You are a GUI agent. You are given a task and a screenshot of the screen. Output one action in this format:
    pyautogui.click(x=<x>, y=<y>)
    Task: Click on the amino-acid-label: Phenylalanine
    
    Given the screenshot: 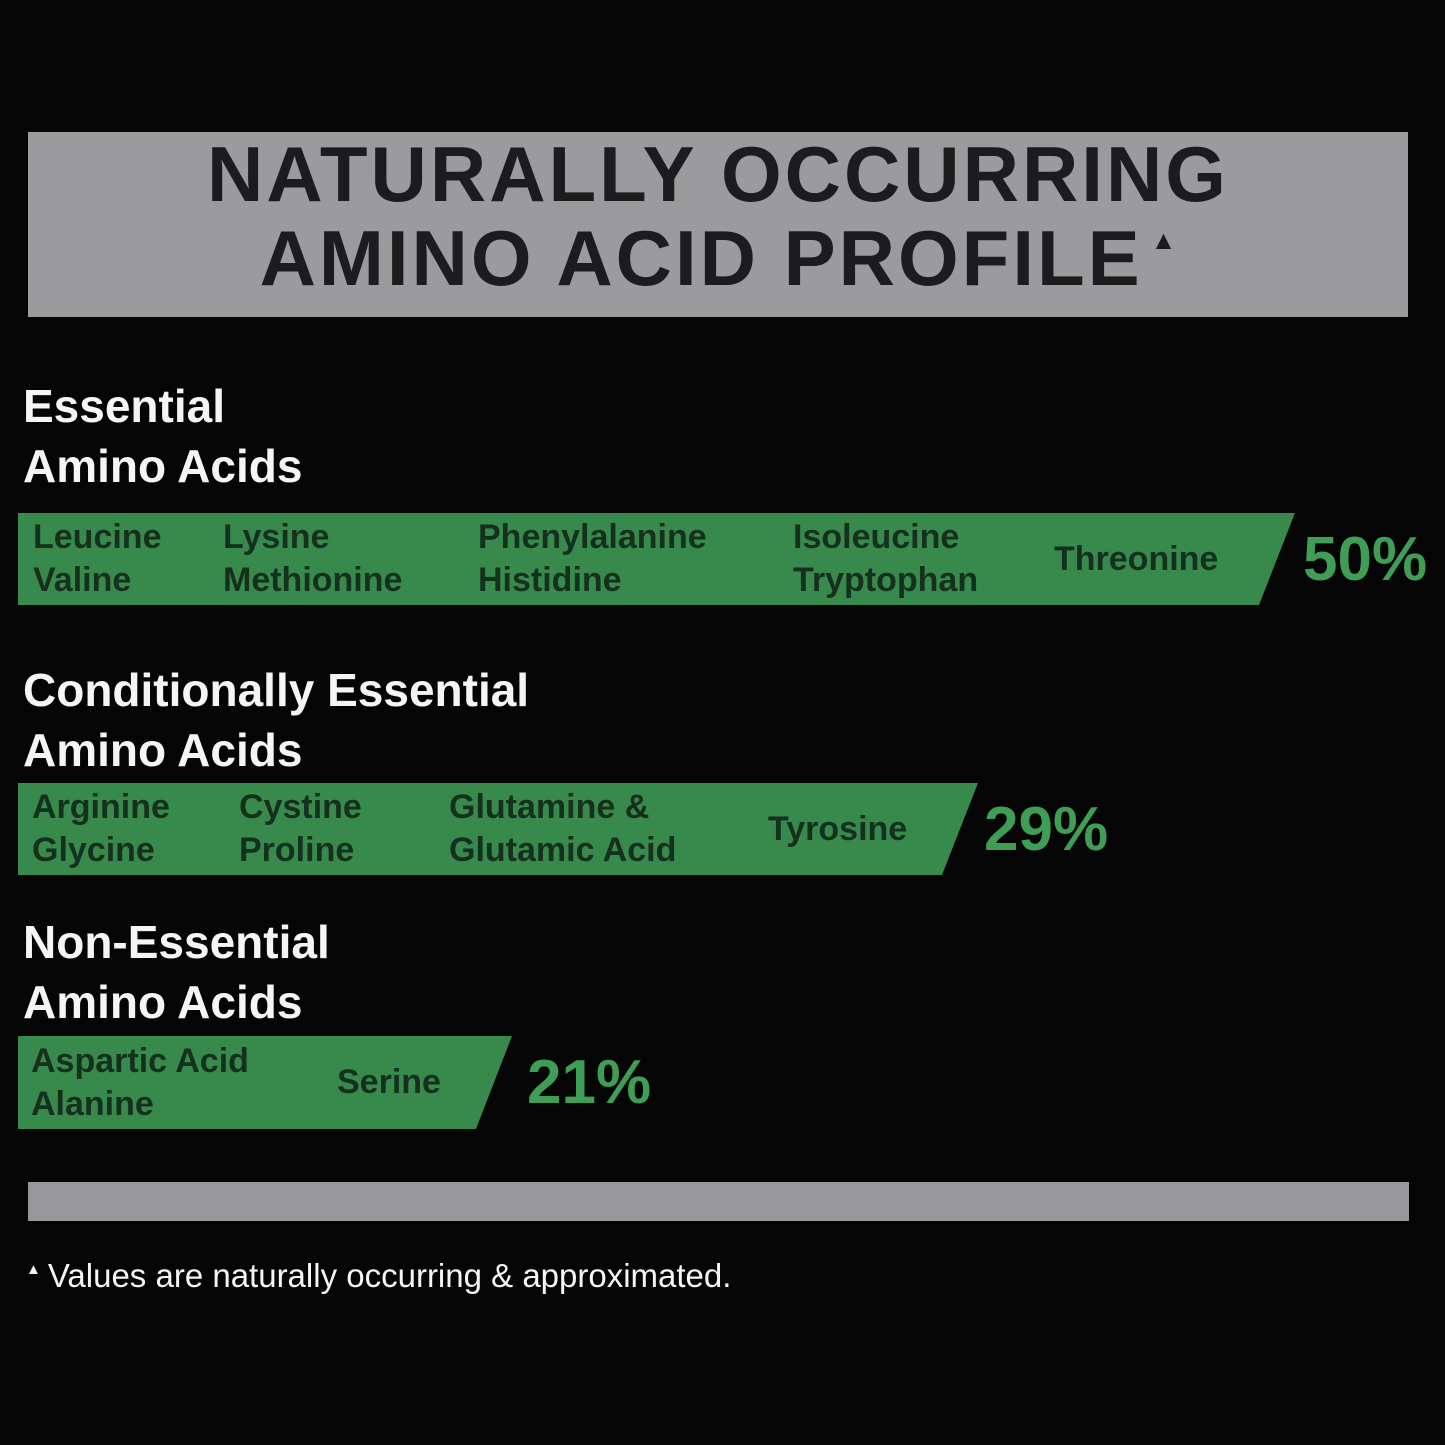 What is the action you would take?
    pyautogui.click(x=592, y=537)
    